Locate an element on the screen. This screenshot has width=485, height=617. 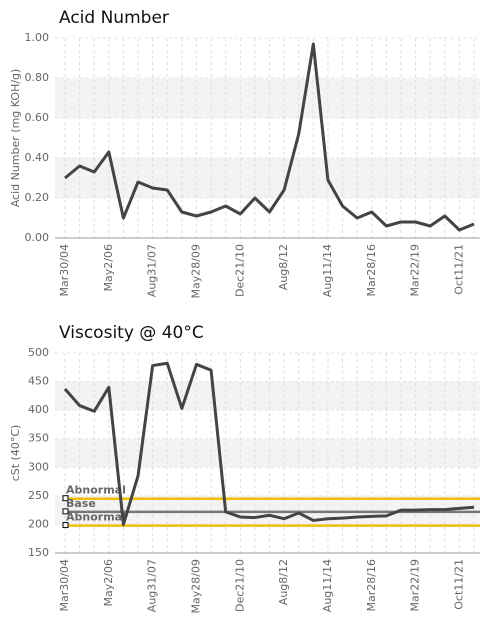
chart-title: Viscosity @ 40°C is located at coordinates (131, 333).